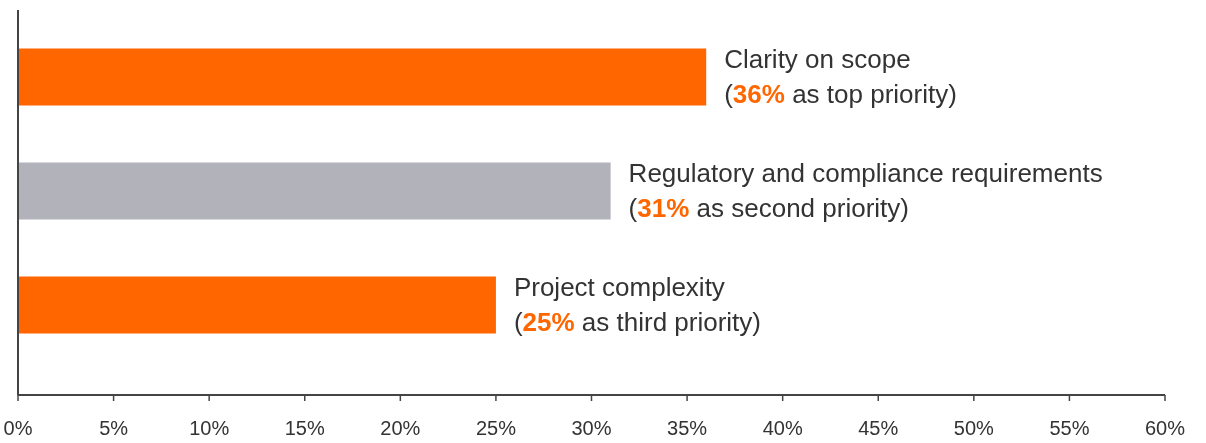  Describe the element at coordinates (18, 428) in the screenshot. I see `x-tick-label: 0%` at that location.